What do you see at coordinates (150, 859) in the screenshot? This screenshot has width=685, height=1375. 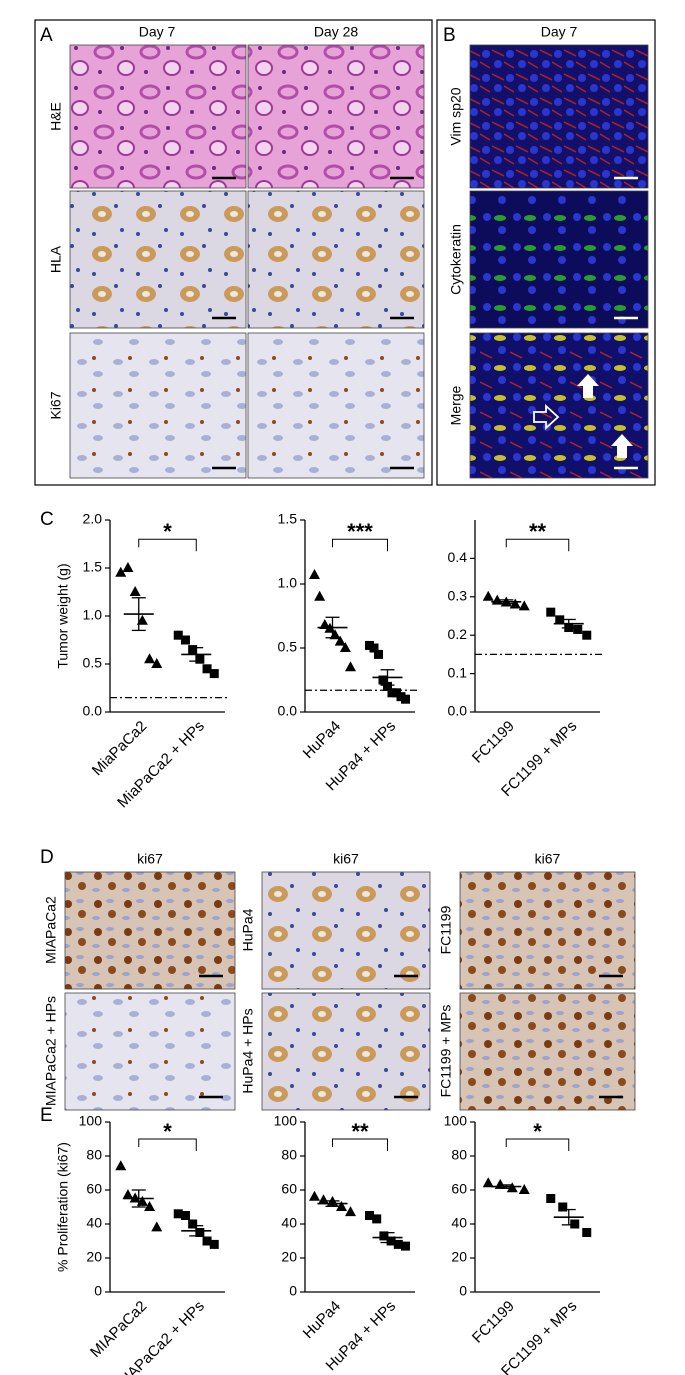 I see `column-title: ki67` at bounding box center [150, 859].